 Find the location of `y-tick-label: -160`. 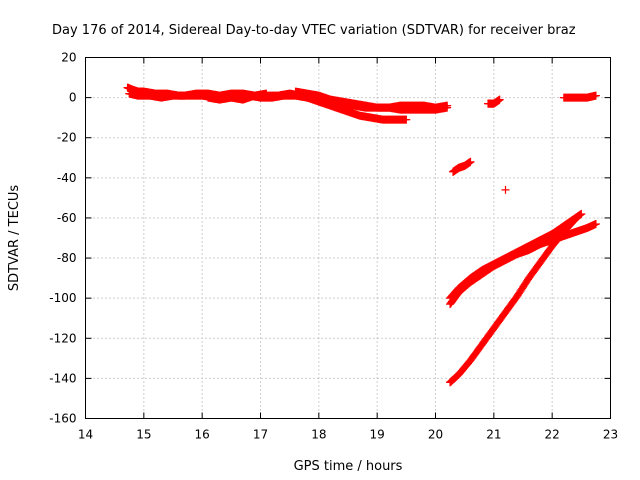

y-tick-label: -160 is located at coordinates (62, 419).